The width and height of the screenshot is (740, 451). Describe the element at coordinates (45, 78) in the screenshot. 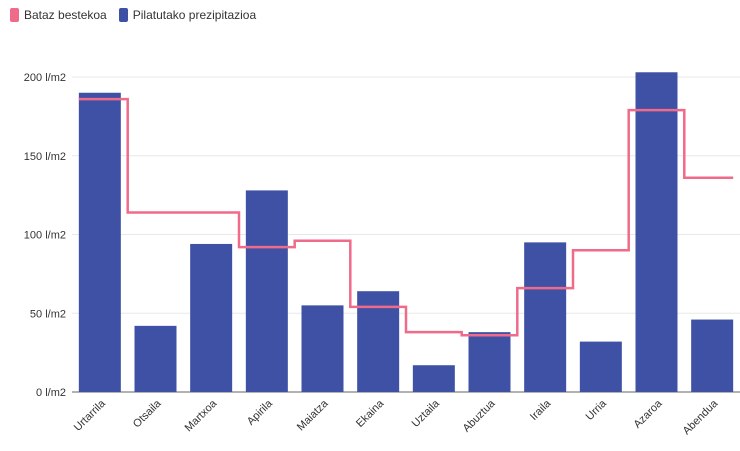

I see `y-tick-label: 200 l/m2` at that location.